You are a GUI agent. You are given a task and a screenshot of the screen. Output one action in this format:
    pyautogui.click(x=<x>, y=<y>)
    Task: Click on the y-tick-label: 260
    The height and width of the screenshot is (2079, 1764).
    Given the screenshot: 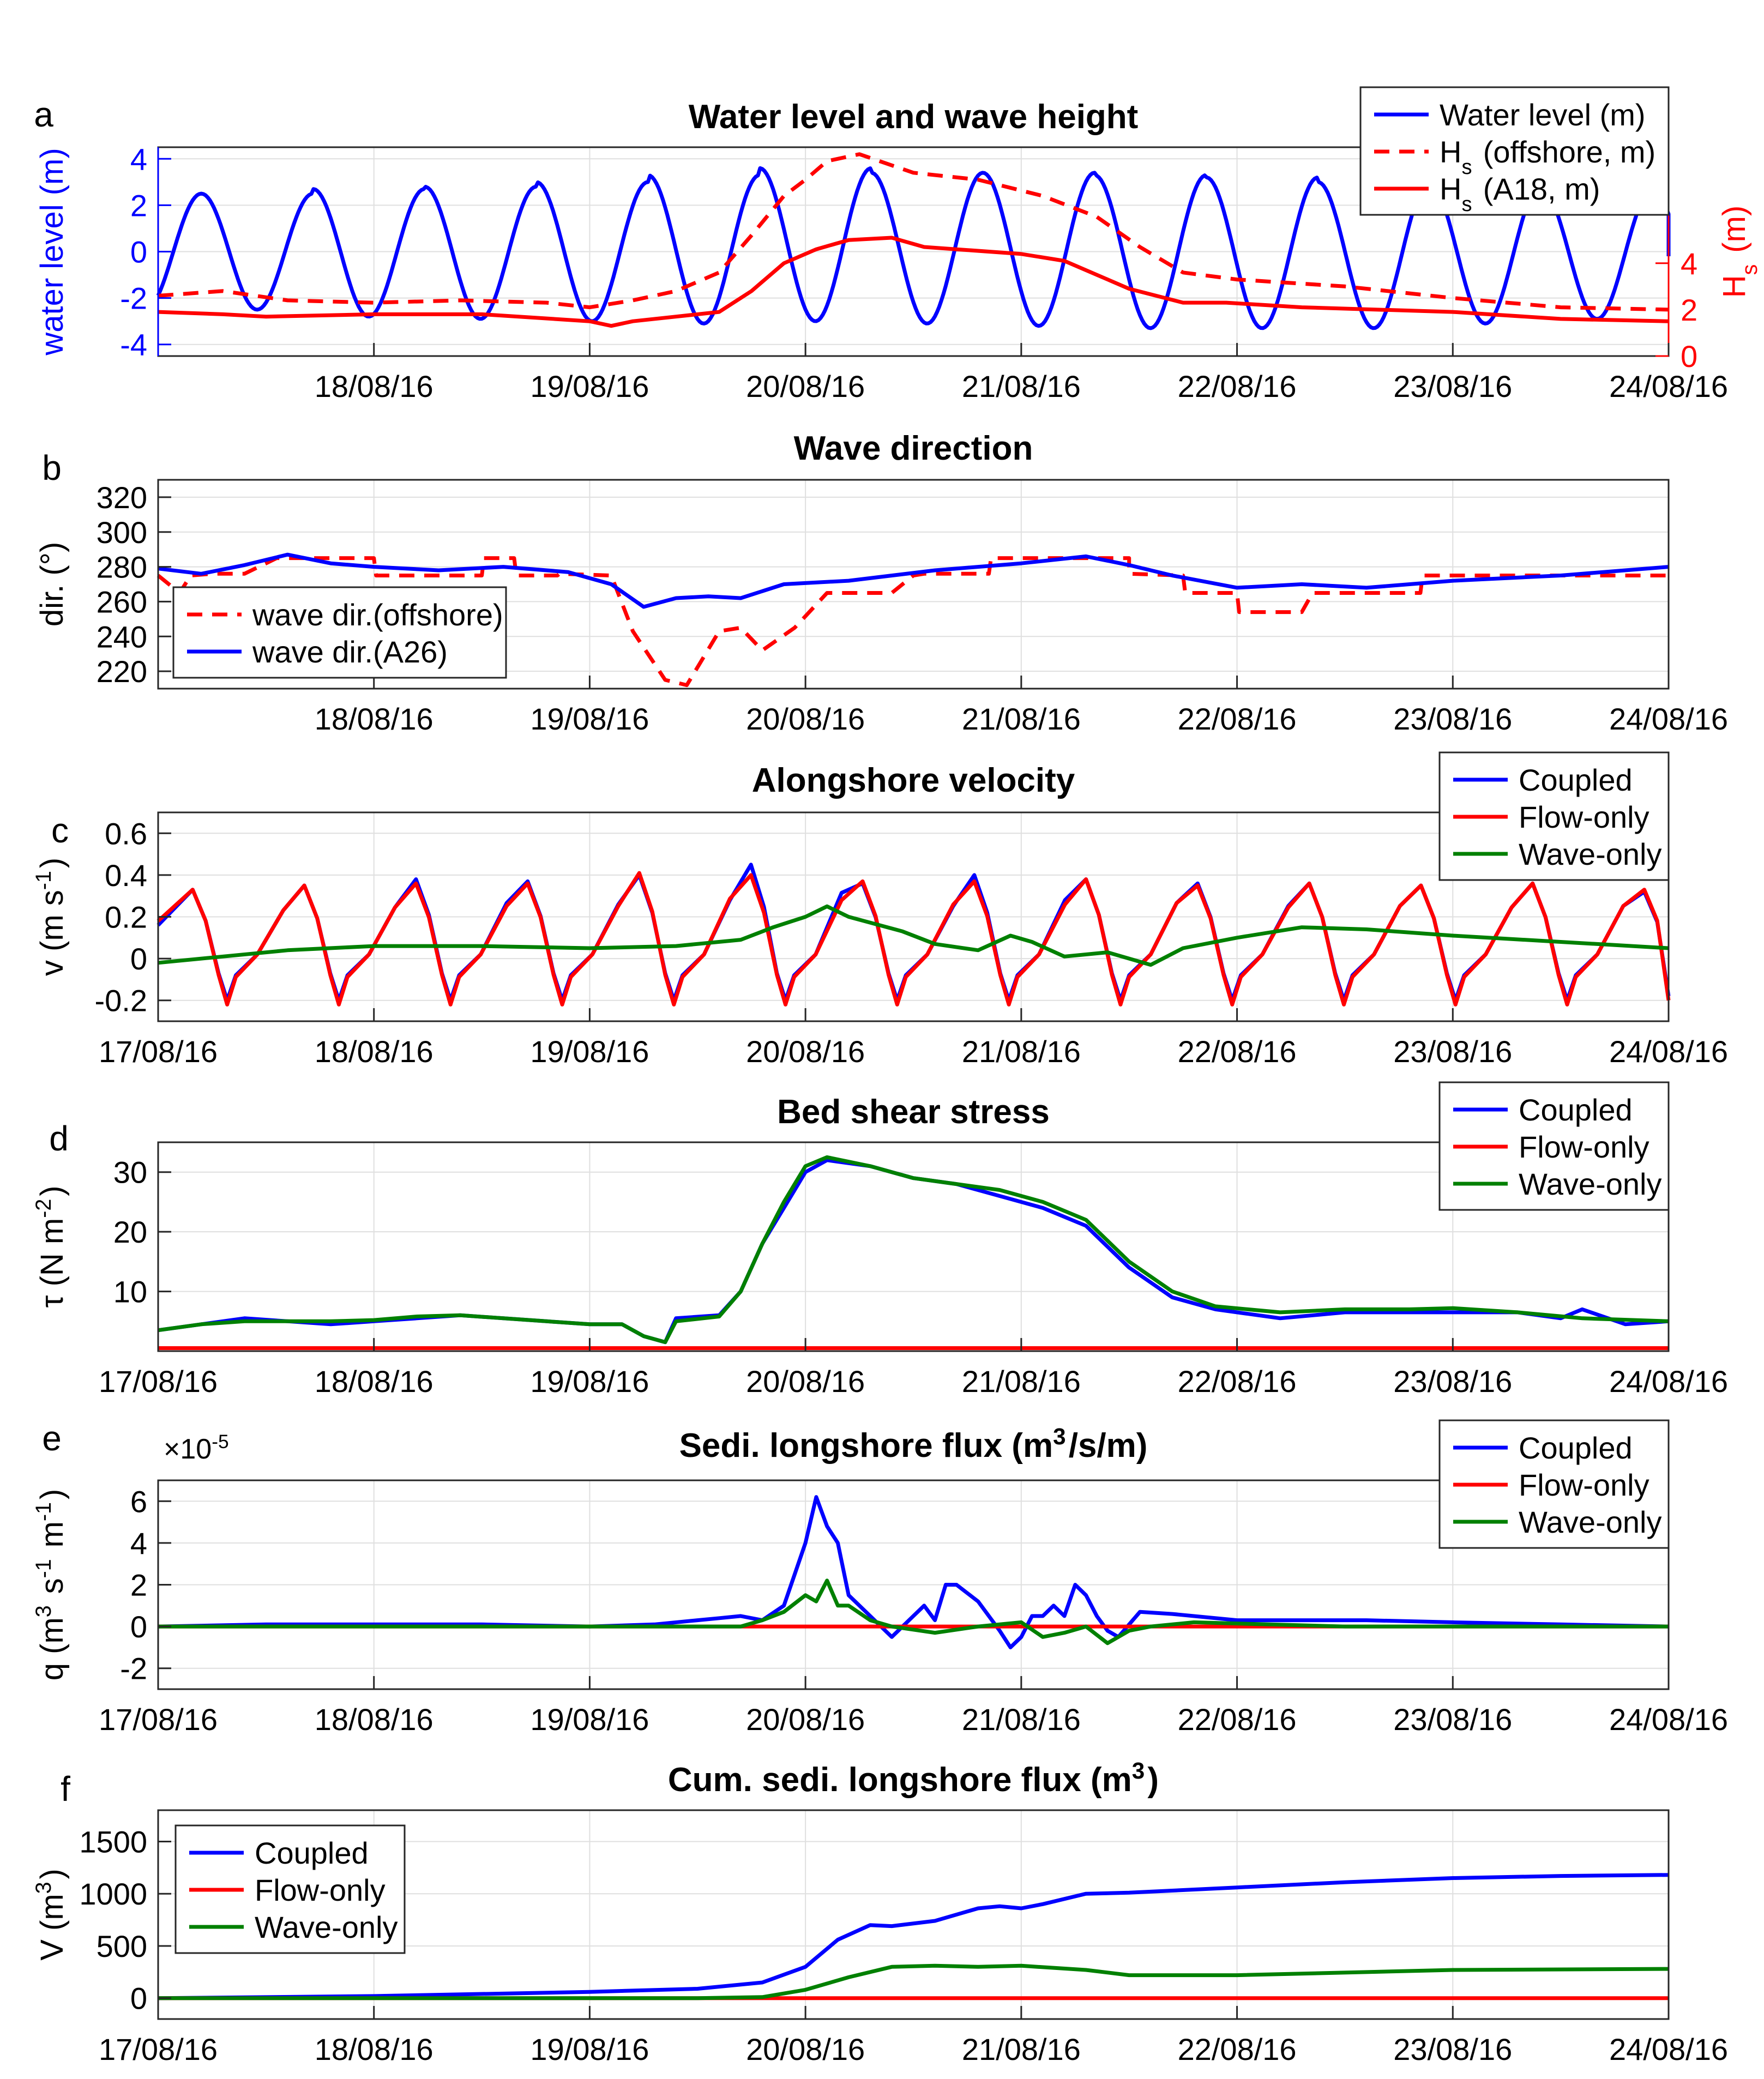 What is the action you would take?
    pyautogui.click(x=122, y=602)
    